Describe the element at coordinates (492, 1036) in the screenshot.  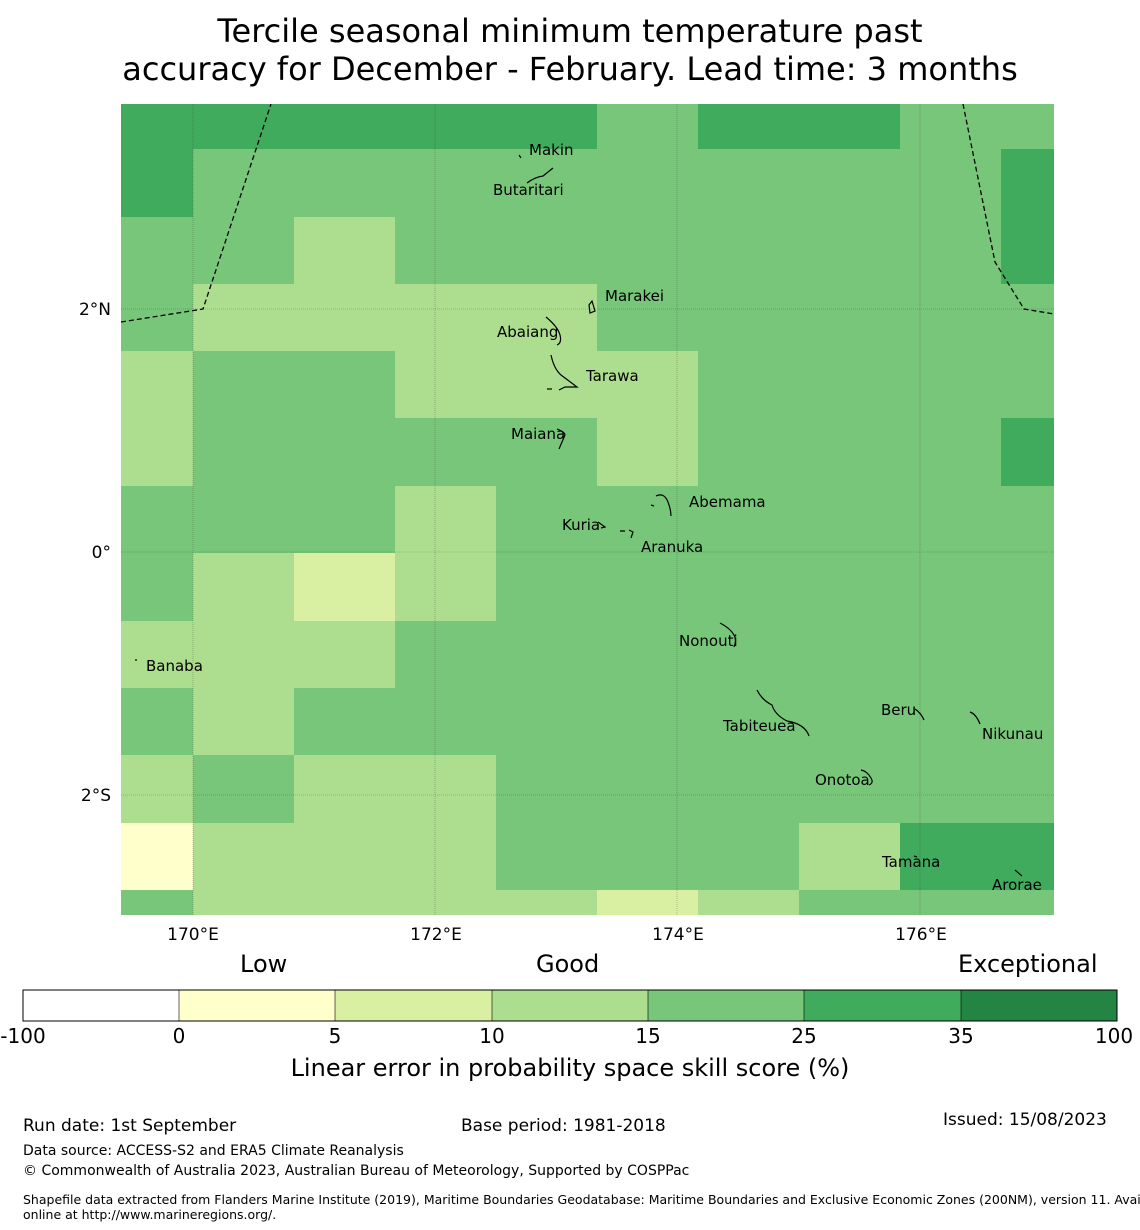
I see `colorbar-tick: 10` at that location.